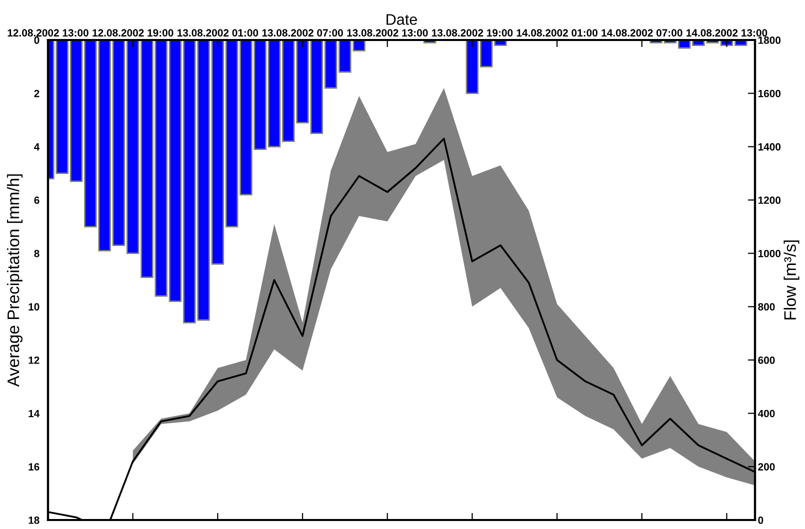  I want to click on x-tick-label: 12.08.2002 19:00, so click(133, 33).